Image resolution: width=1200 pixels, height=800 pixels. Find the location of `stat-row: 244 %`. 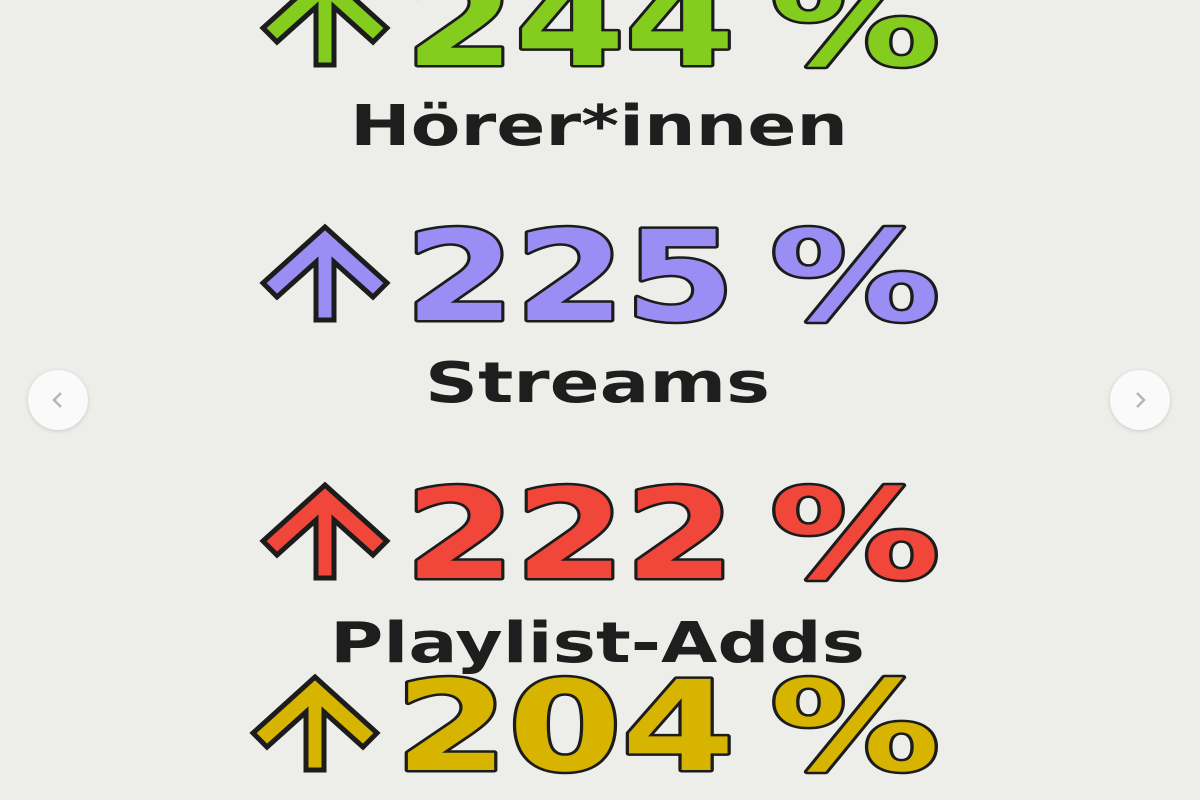

stat-row: 244 % is located at coordinates (601, 49).